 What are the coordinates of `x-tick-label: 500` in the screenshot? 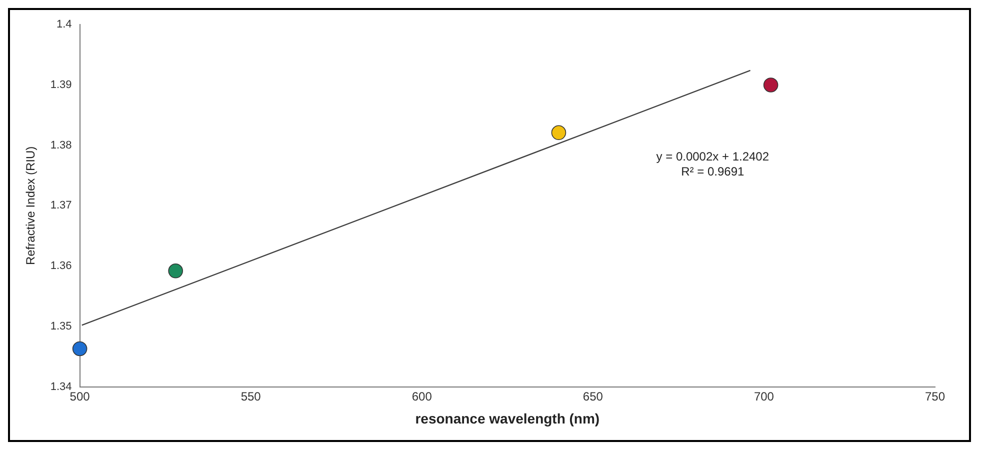 It's located at (80, 396).